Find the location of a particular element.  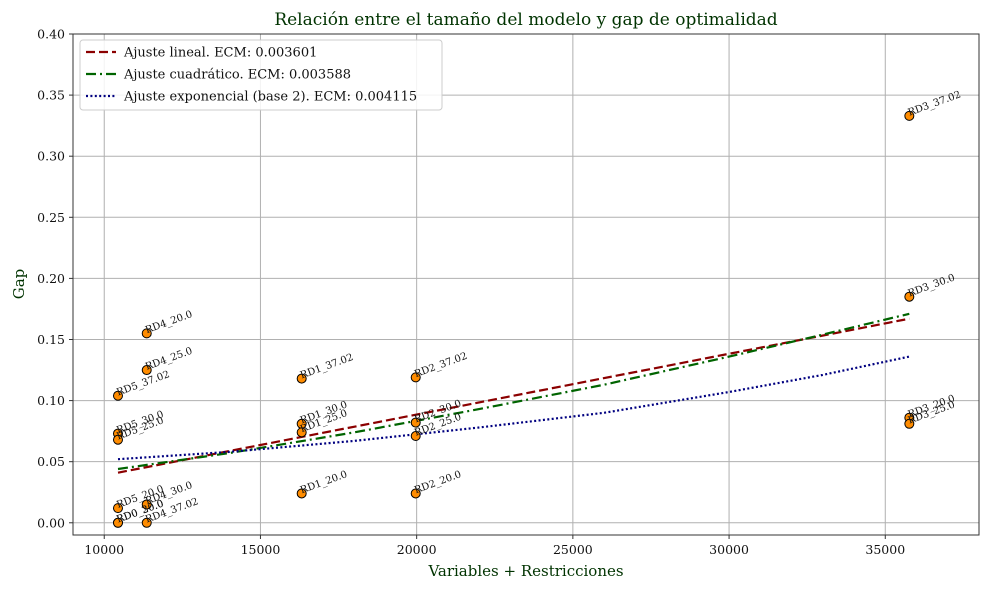

y-axis-ticks: 0.00 0.05 0.10 0.15 0.20 0.25 0.30 0.35 0.40 is located at coordinates (55, 278).